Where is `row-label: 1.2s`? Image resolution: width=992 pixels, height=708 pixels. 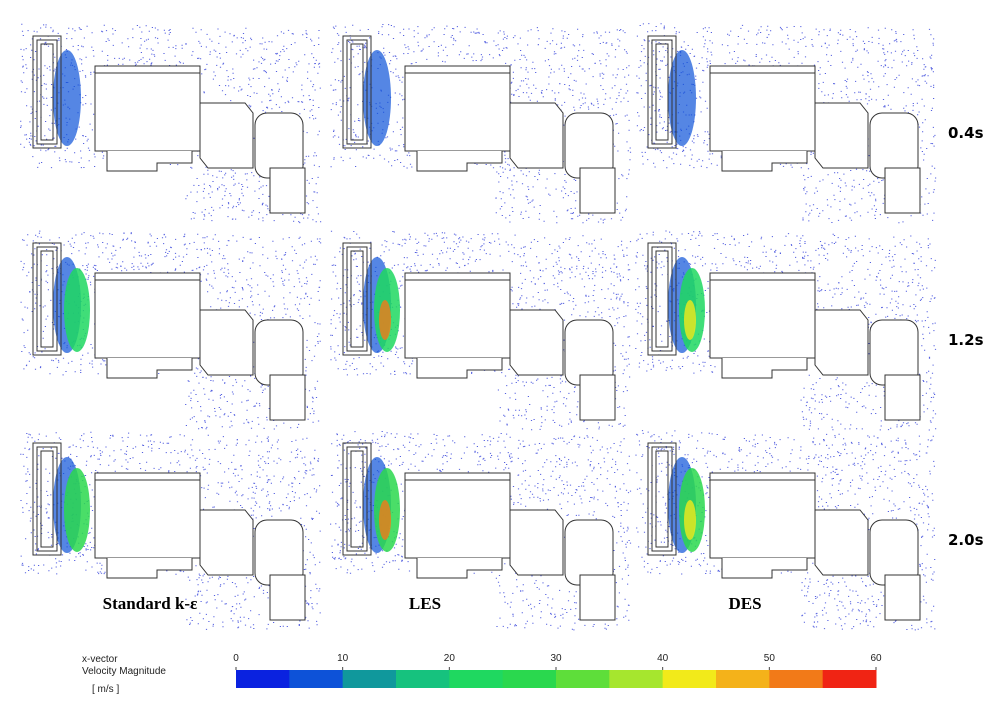 row-label: 1.2s is located at coordinates (966, 340).